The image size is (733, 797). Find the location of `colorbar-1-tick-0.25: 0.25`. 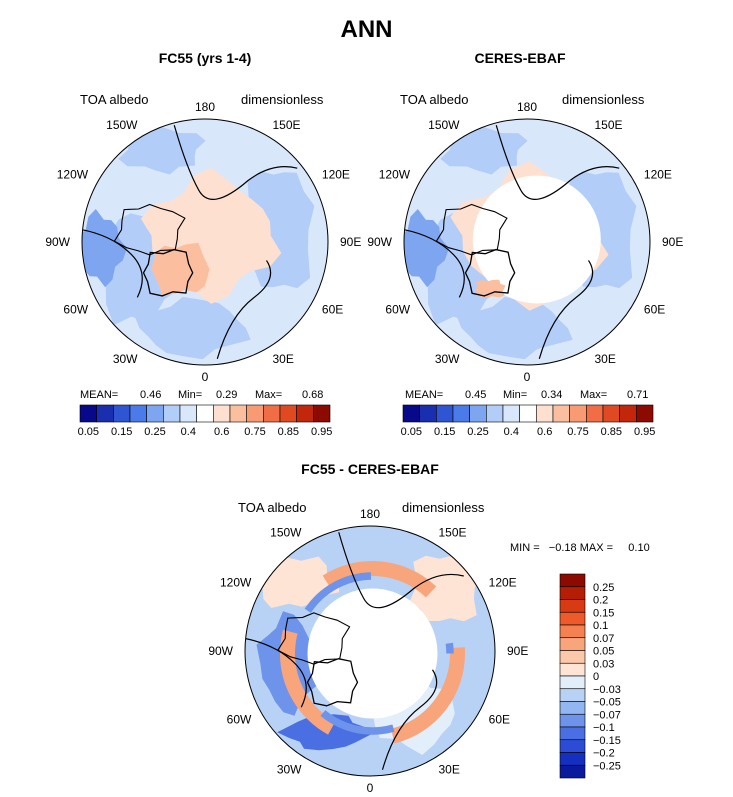

colorbar-1-tick-0.25: 0.25 is located at coordinates (154, 432).